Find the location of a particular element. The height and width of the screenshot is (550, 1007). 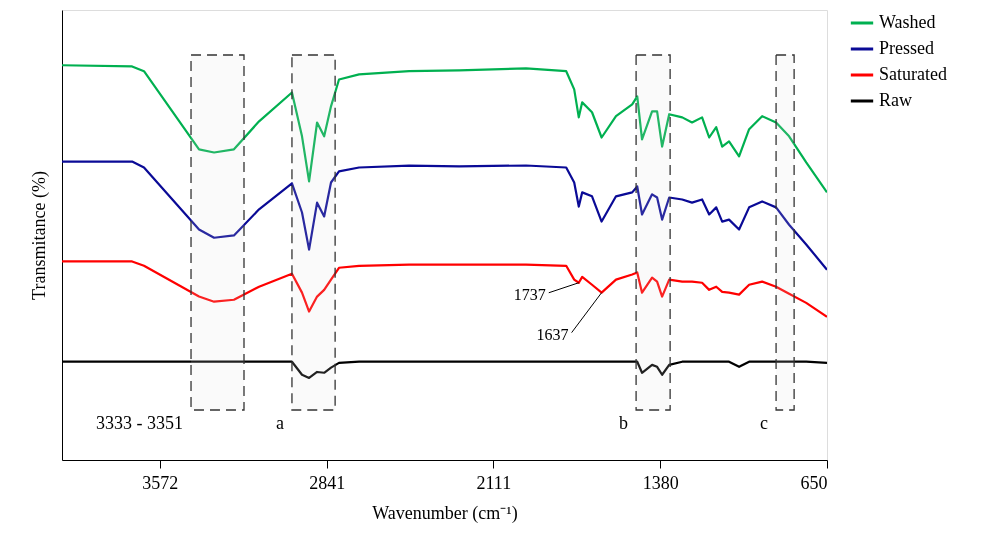

legend-label: Raw is located at coordinates (895, 100).